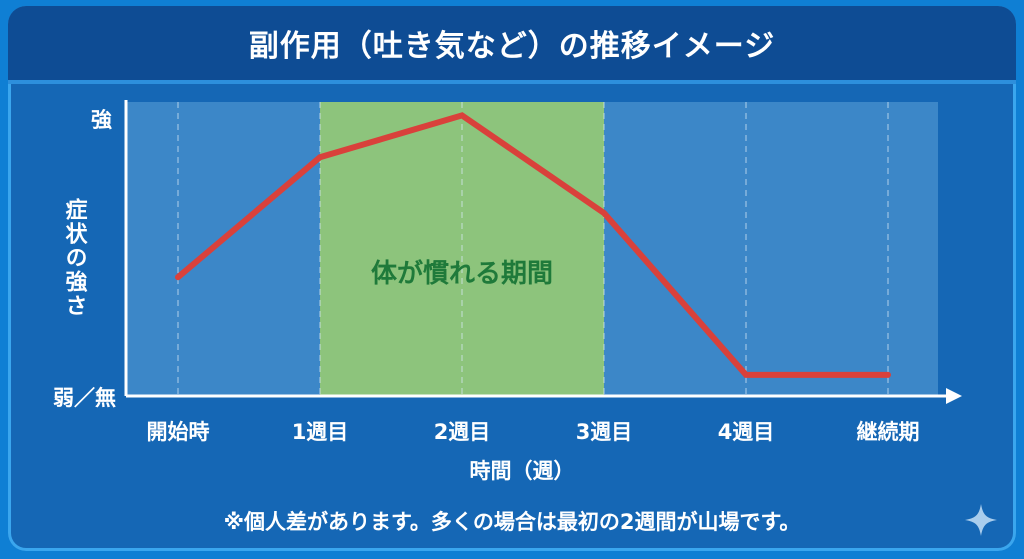 This screenshot has height=559, width=1024. I want to click on y-tick-label: 強, so click(101, 120).